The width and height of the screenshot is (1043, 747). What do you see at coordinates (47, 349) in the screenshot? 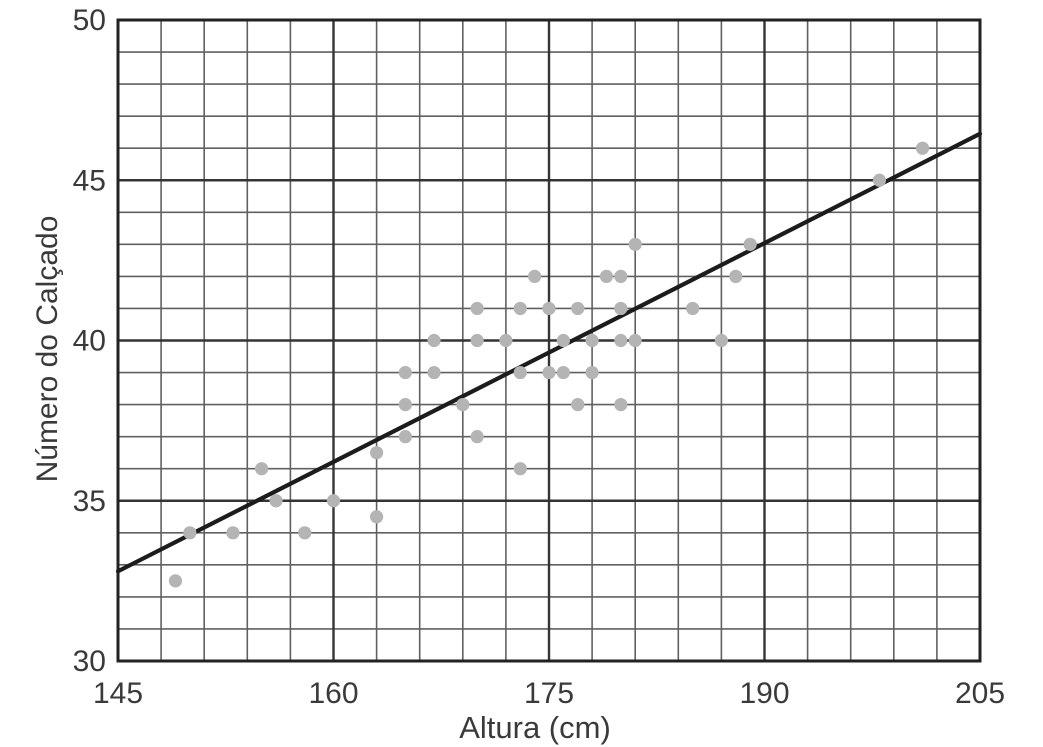
I see `y-axis-title: Número do Calçado` at bounding box center [47, 349].